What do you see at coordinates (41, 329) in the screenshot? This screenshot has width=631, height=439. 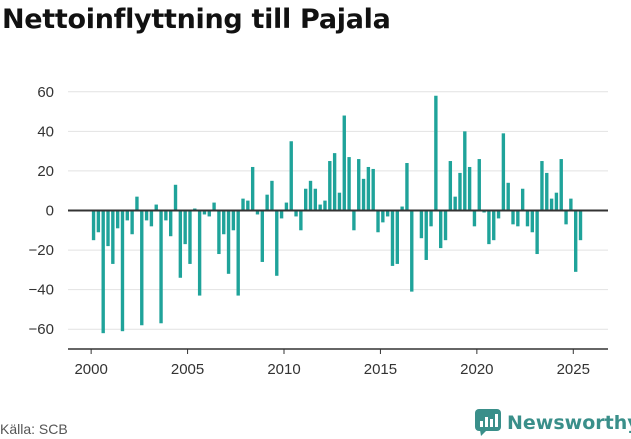 I see `y-tick-label: −60` at bounding box center [41, 329].